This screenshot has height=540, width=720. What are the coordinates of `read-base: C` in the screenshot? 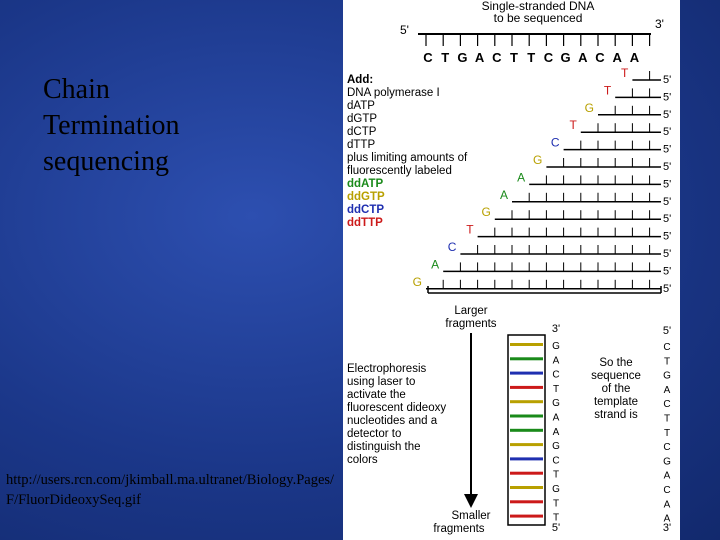 It's located at (555, 375).